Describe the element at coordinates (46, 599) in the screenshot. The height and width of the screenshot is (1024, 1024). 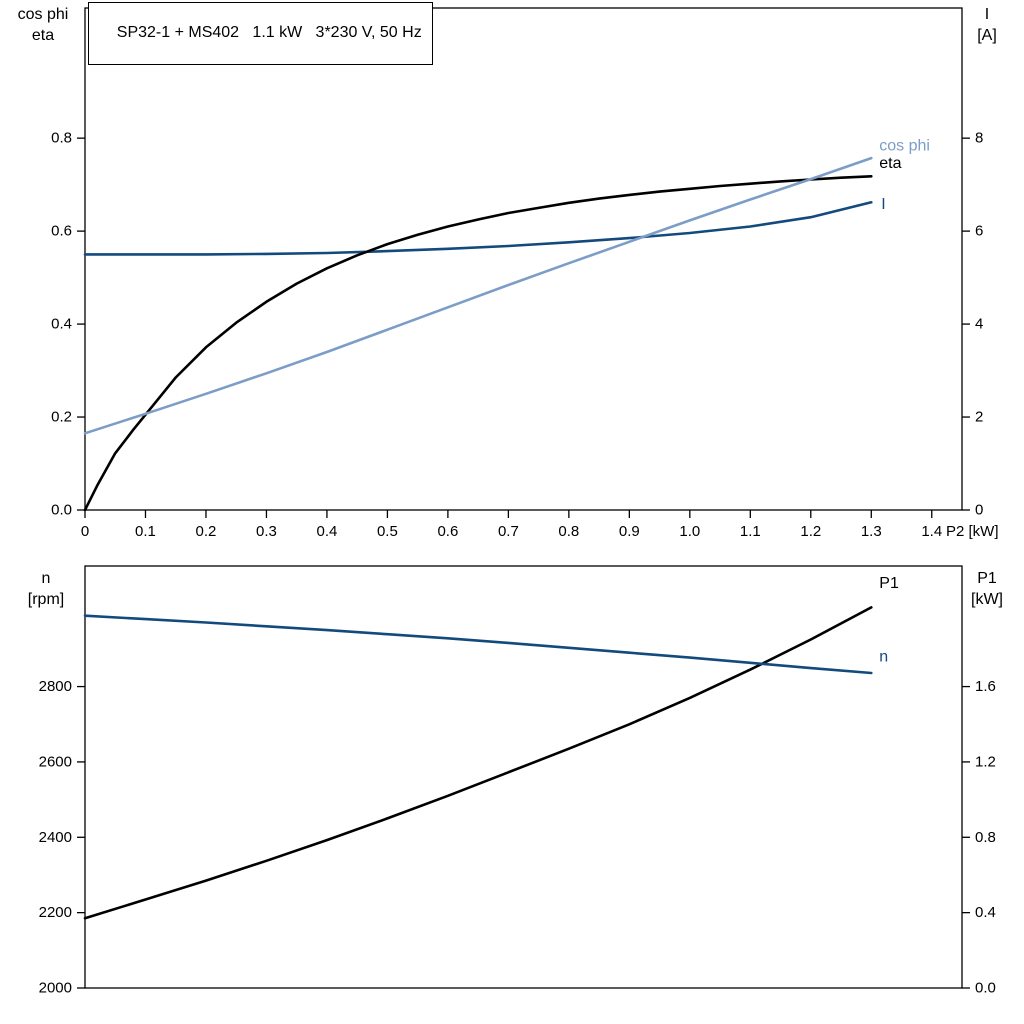
I see `left-axis-title-speed-unit: [rpm]` at that location.